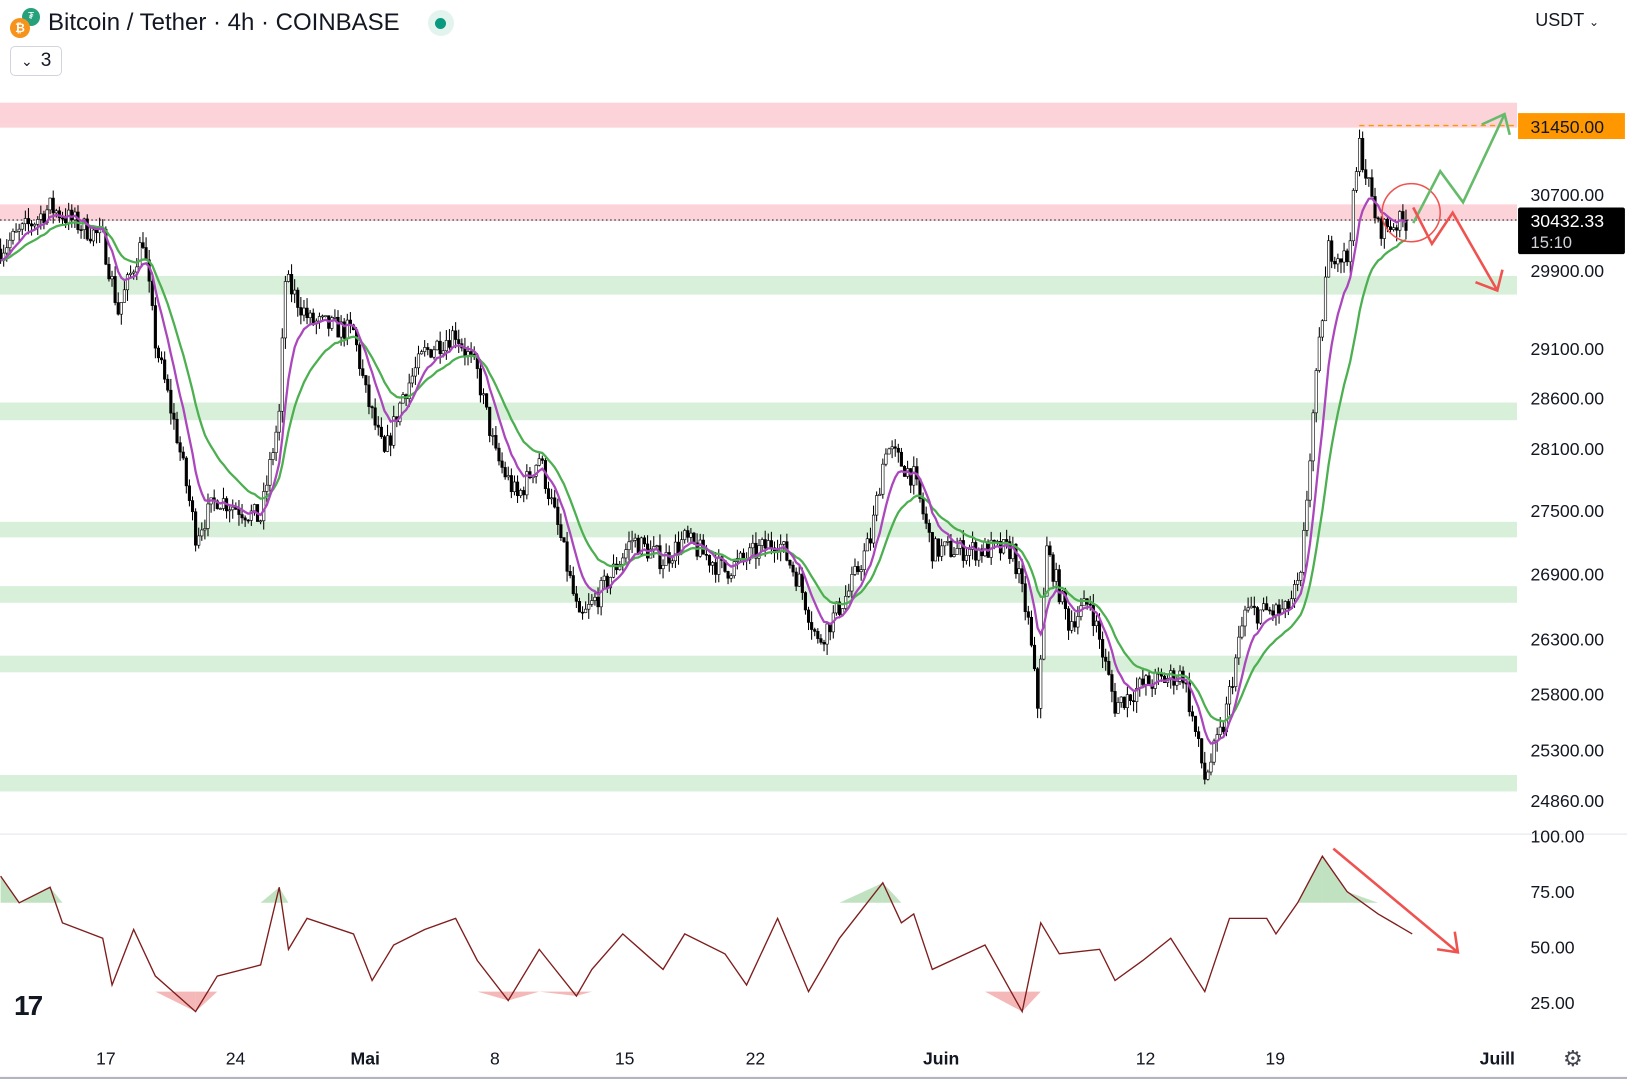 The width and height of the screenshot is (1627, 1080). What do you see at coordinates (1496, 124) in the screenshot?
I see `bullish-arrow-head-icon` at bounding box center [1496, 124].